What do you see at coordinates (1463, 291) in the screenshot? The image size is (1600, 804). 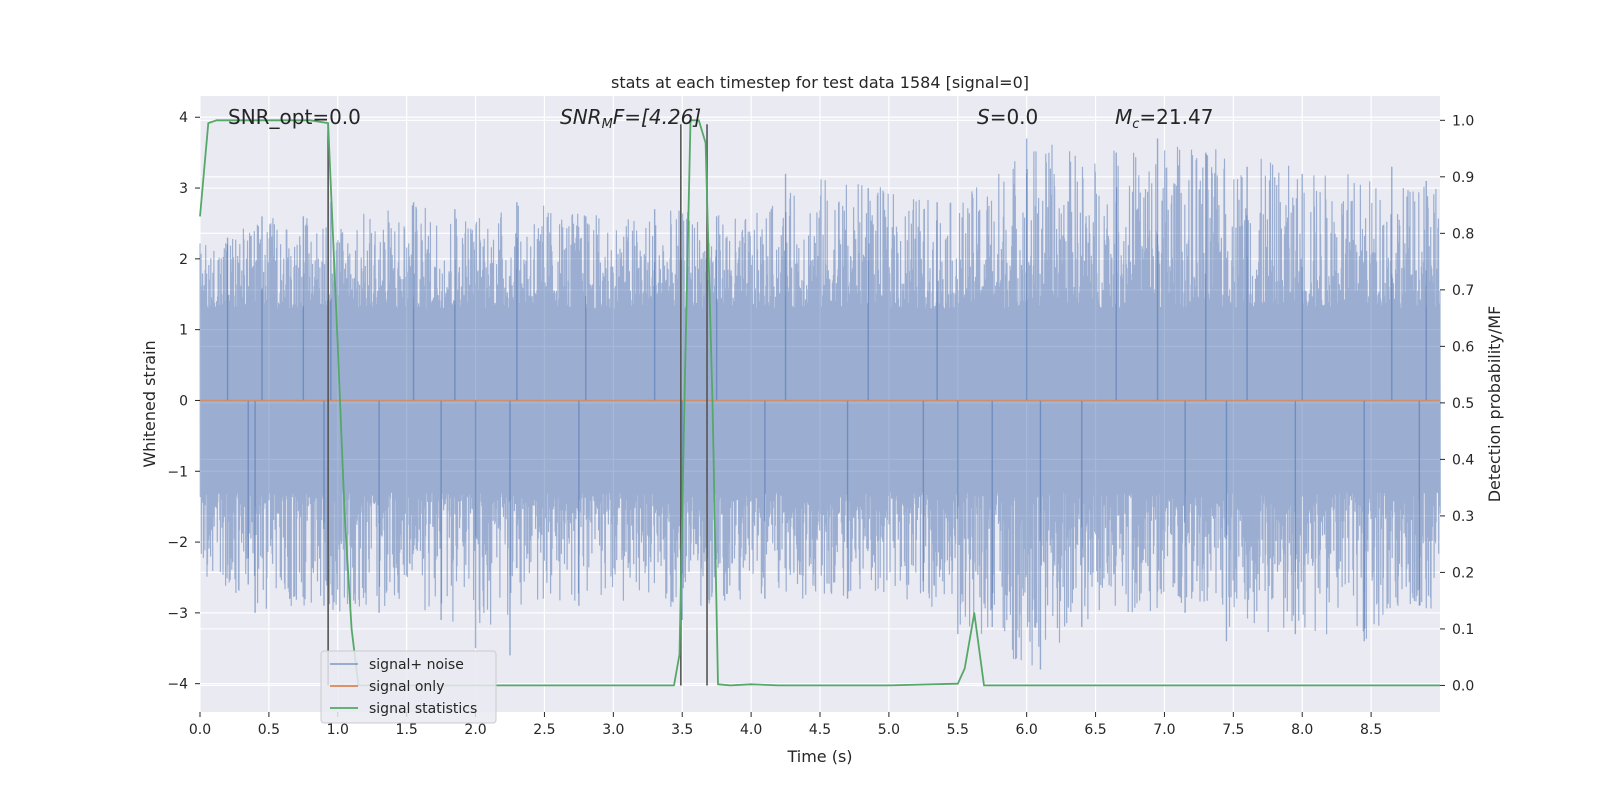 I see `y-right-tick-label: 0.7` at bounding box center [1463, 291].